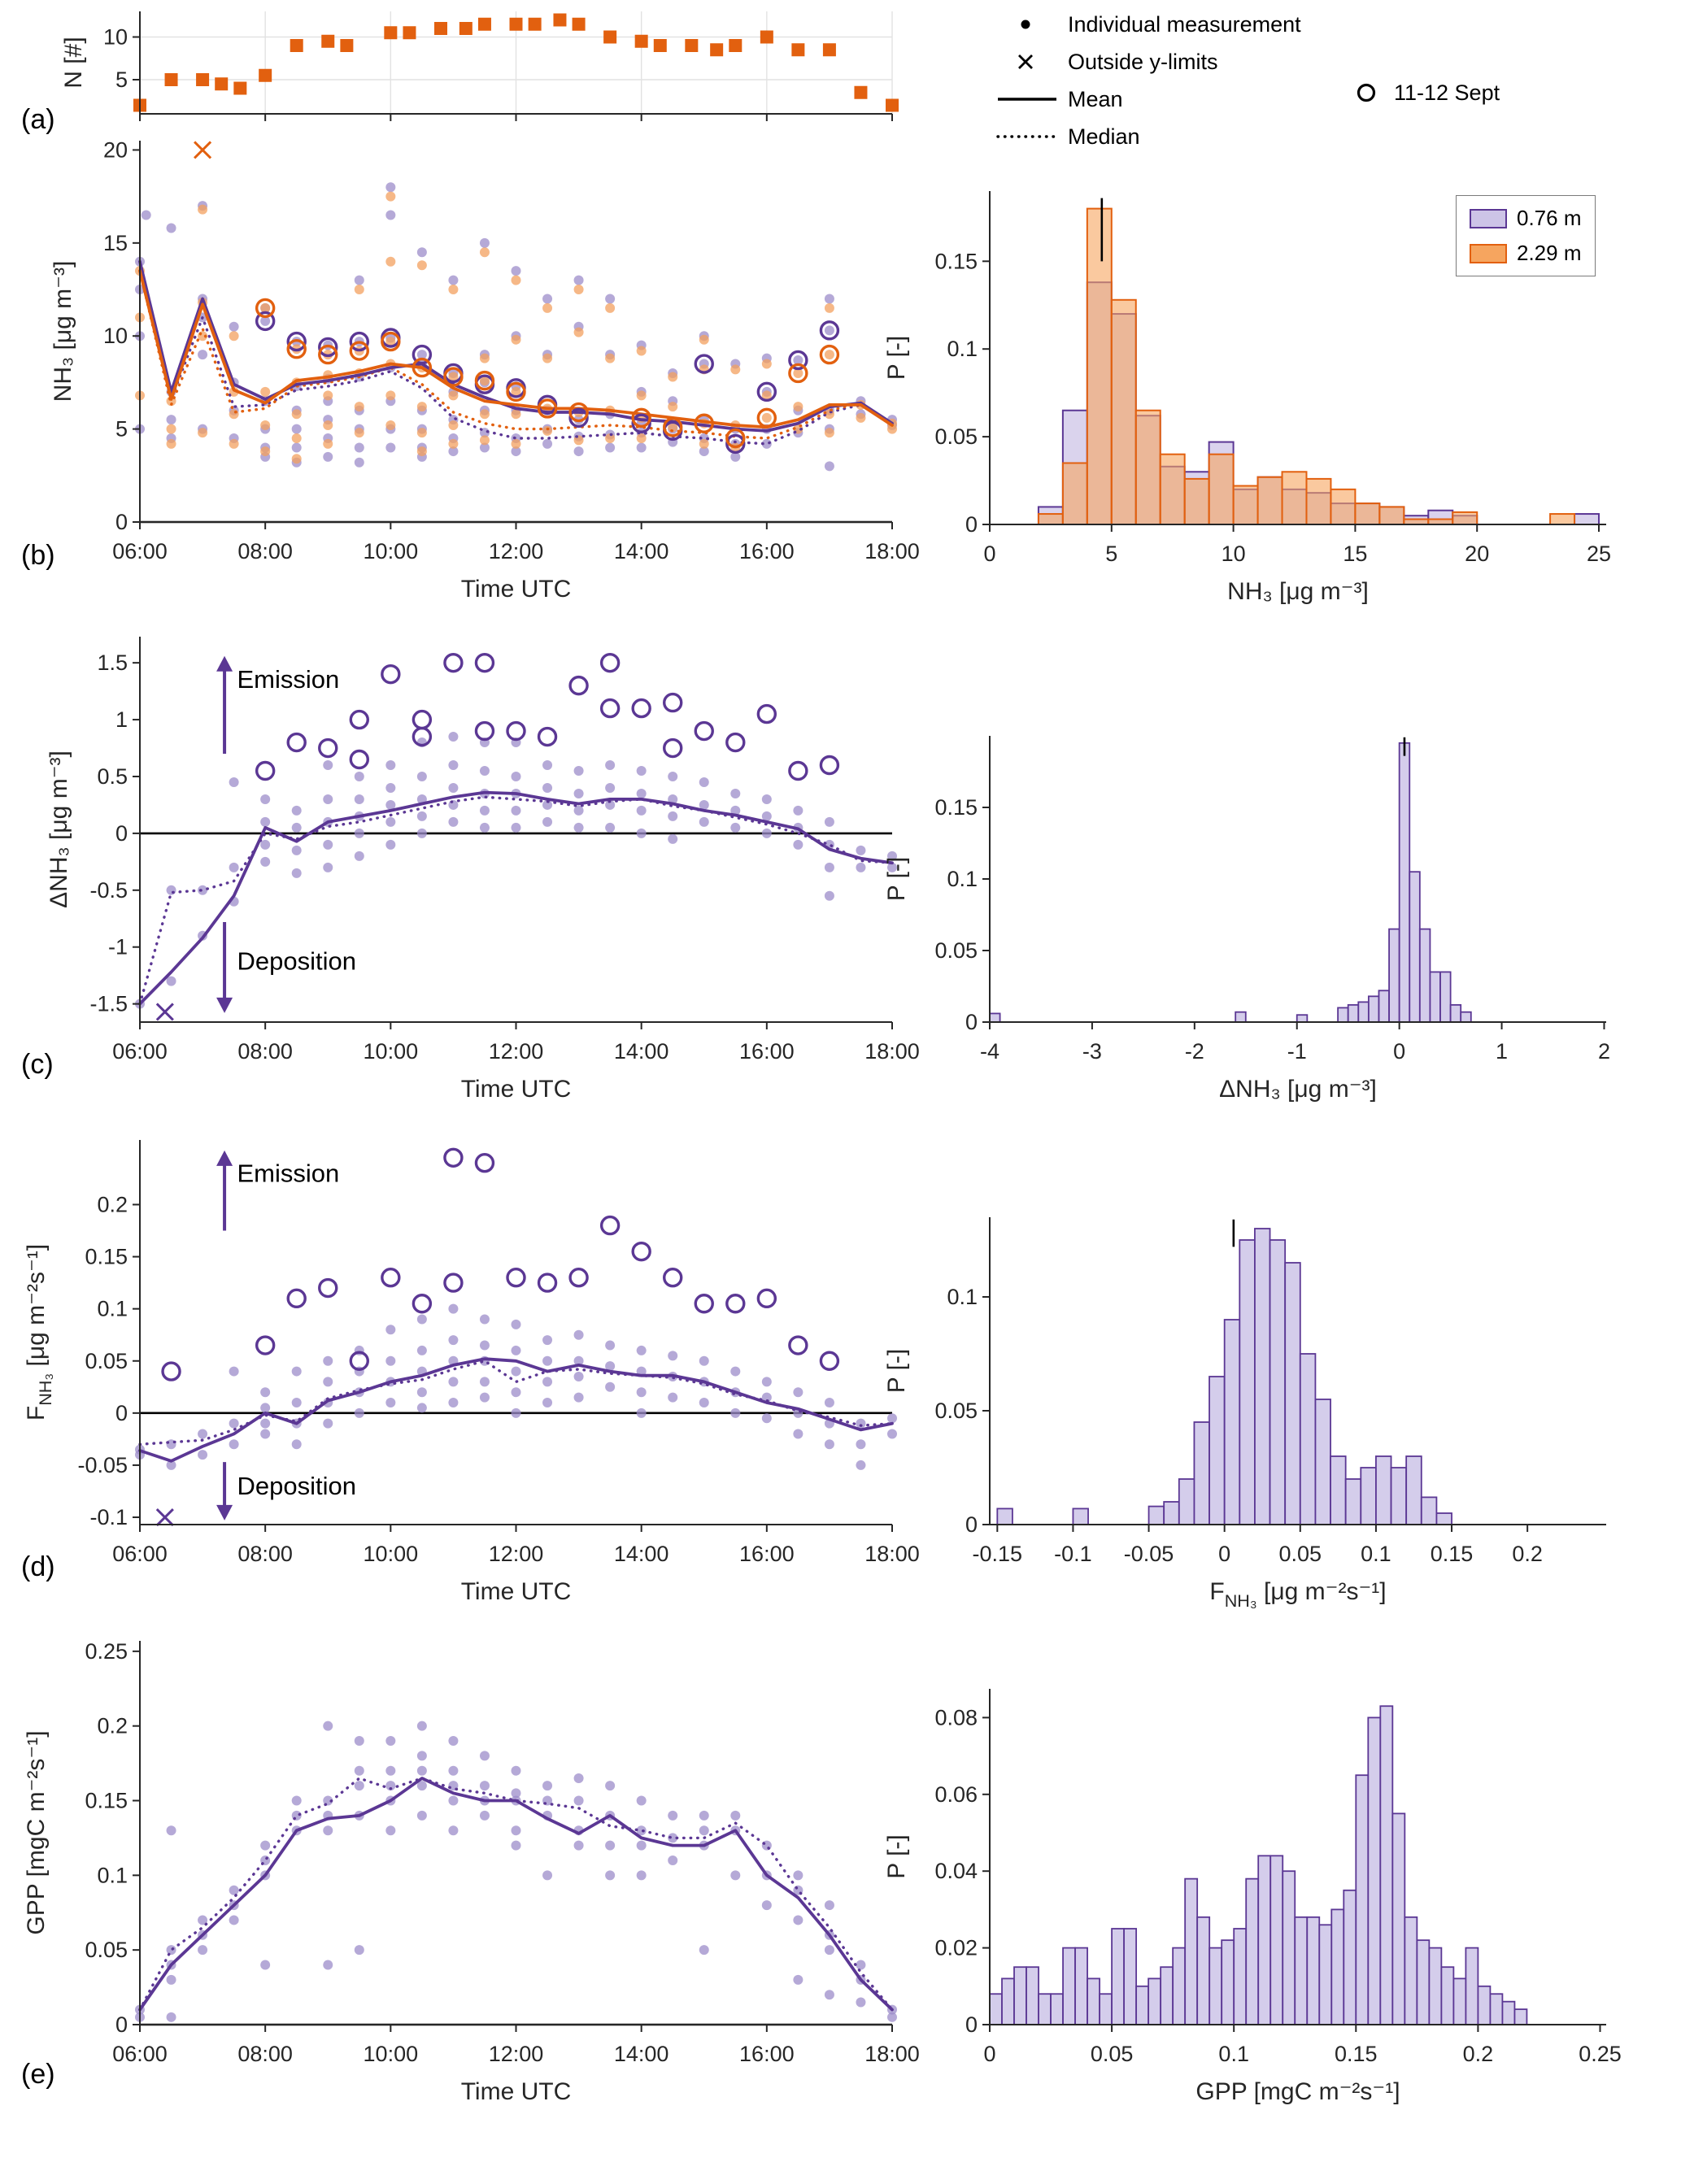 This screenshot has width=1681, height=2184. I want to click on hist-dnh3, so click(1230, 882).